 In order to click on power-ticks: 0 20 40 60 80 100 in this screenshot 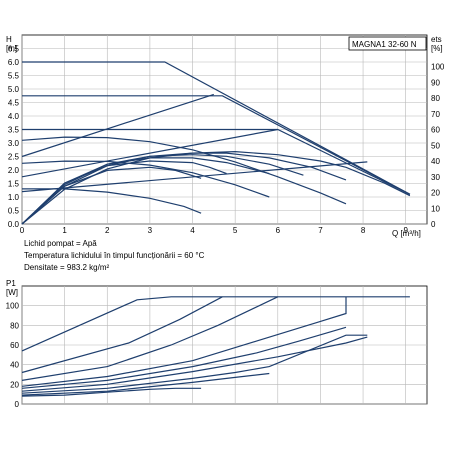, I will do `click(13, 355)`.